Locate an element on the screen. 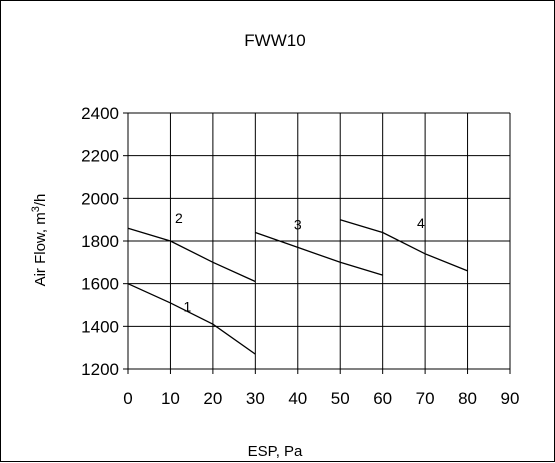  x-tick-label: 60 is located at coordinates (382, 398).